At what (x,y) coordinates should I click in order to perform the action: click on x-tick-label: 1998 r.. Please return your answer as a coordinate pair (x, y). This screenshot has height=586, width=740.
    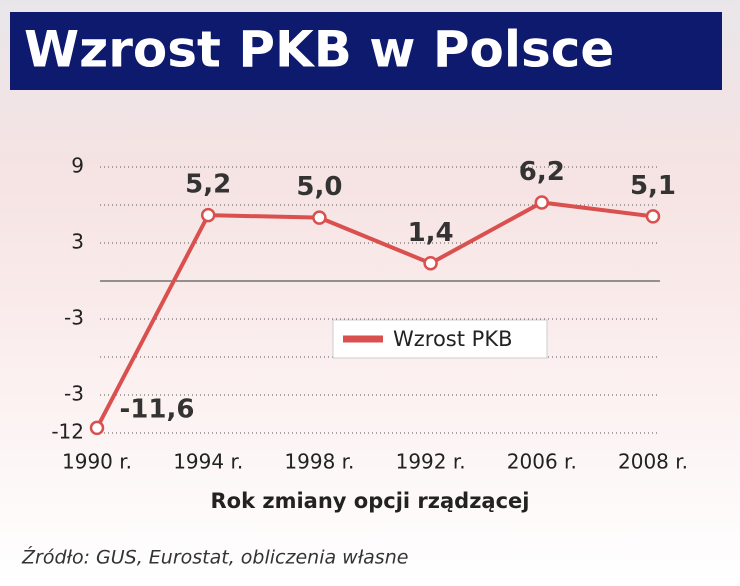
    Looking at the image, I should click on (319, 462).